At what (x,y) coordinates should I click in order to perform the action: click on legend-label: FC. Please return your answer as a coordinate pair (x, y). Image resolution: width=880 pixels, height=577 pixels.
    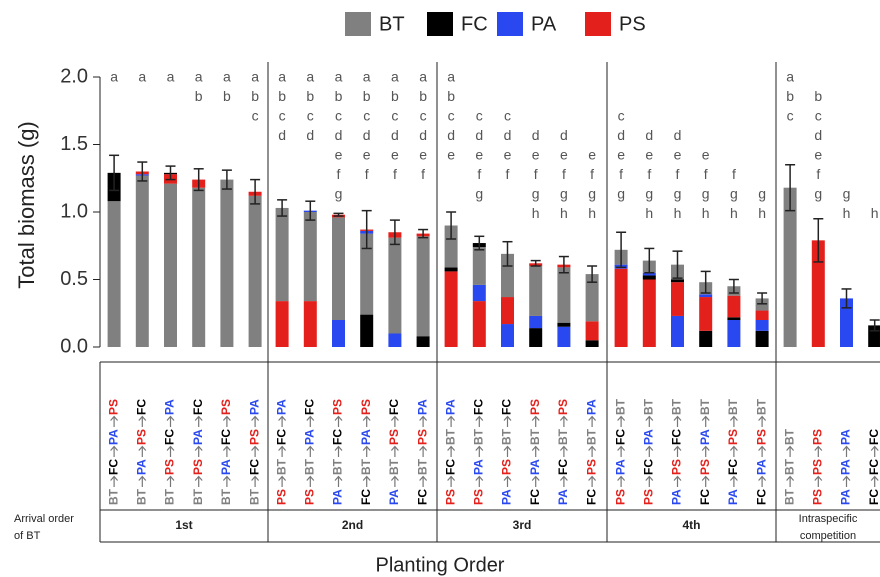
    Looking at the image, I should click on (474, 24).